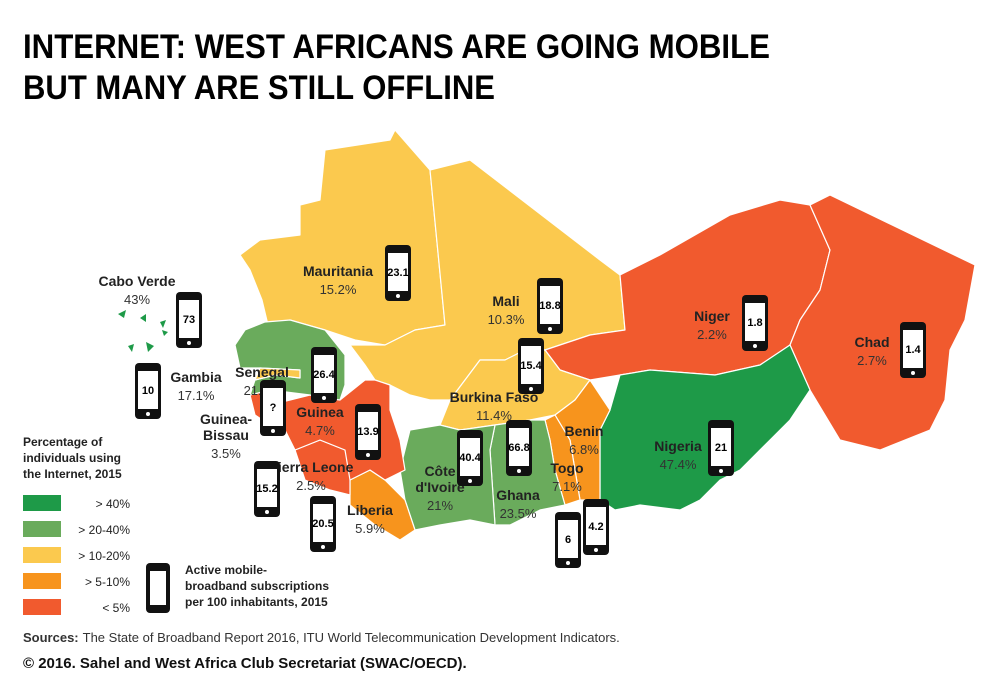  Describe the element at coordinates (712, 316) in the screenshot. I see `country-name: Niger` at that location.